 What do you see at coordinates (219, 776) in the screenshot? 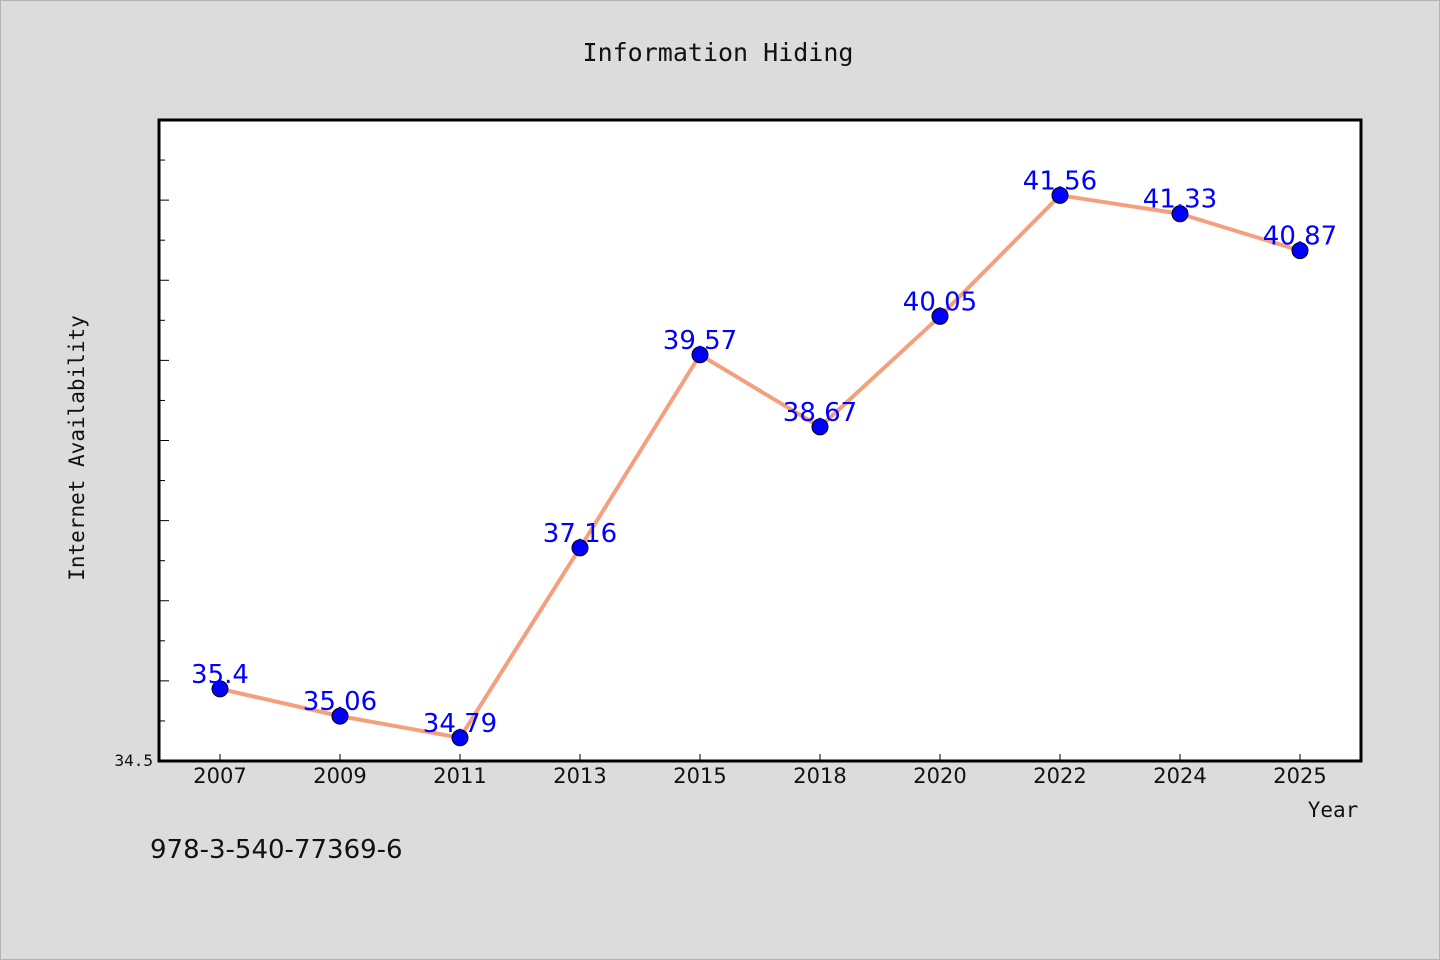
I see `x-tick-label: 2007` at bounding box center [219, 776].